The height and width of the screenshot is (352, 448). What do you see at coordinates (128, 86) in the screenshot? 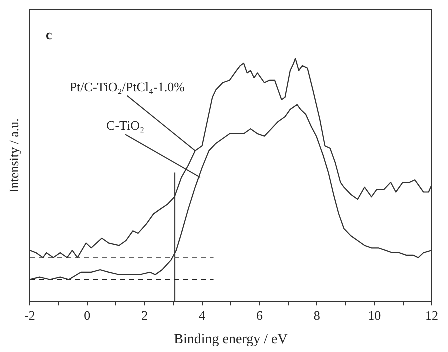
I see `annotation: Pt/C-TiO₂/PtCl₄-1.0%` at bounding box center [128, 86].